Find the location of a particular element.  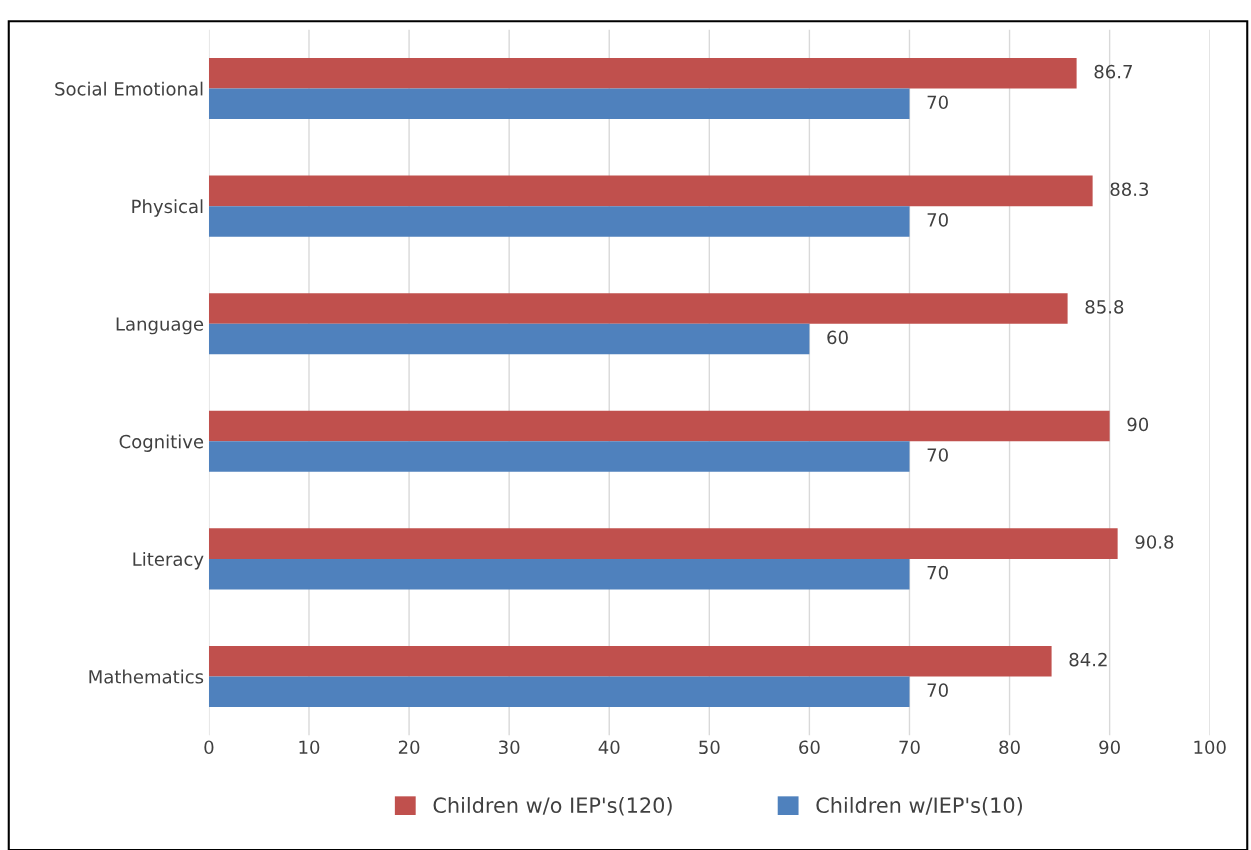

x-tick-label: 70 is located at coordinates (909, 747).